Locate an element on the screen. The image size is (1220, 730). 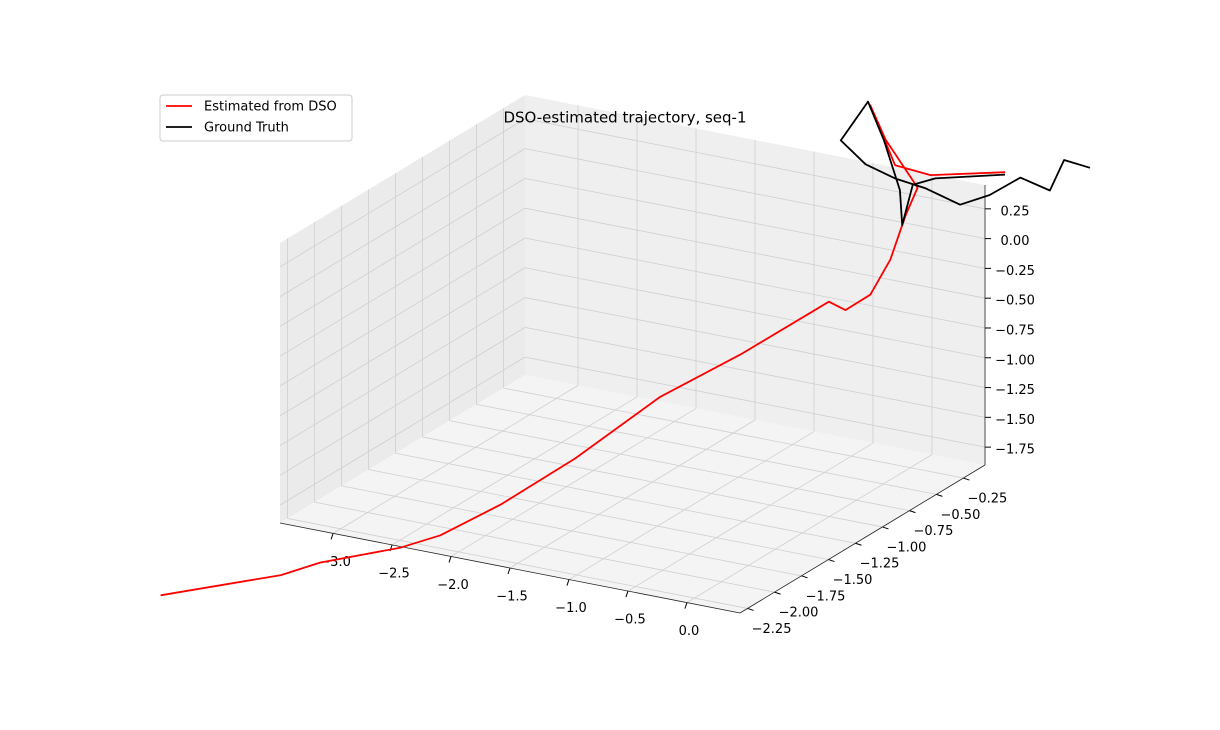
x-tick-label: −2.0 is located at coordinates (453, 585).